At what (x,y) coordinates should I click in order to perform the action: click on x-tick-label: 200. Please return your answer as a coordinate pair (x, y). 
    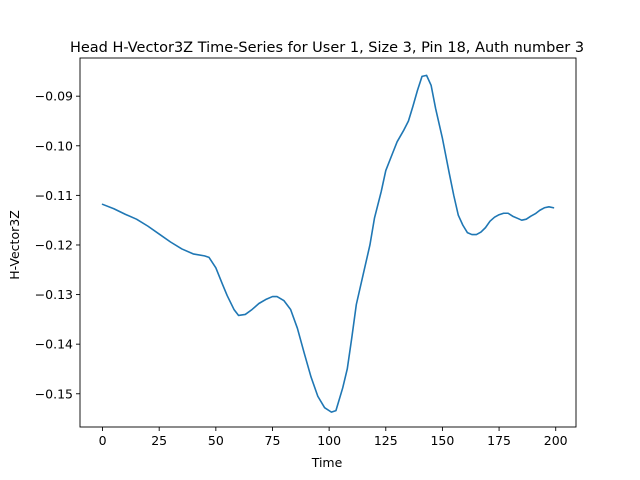
    Looking at the image, I should click on (556, 440).